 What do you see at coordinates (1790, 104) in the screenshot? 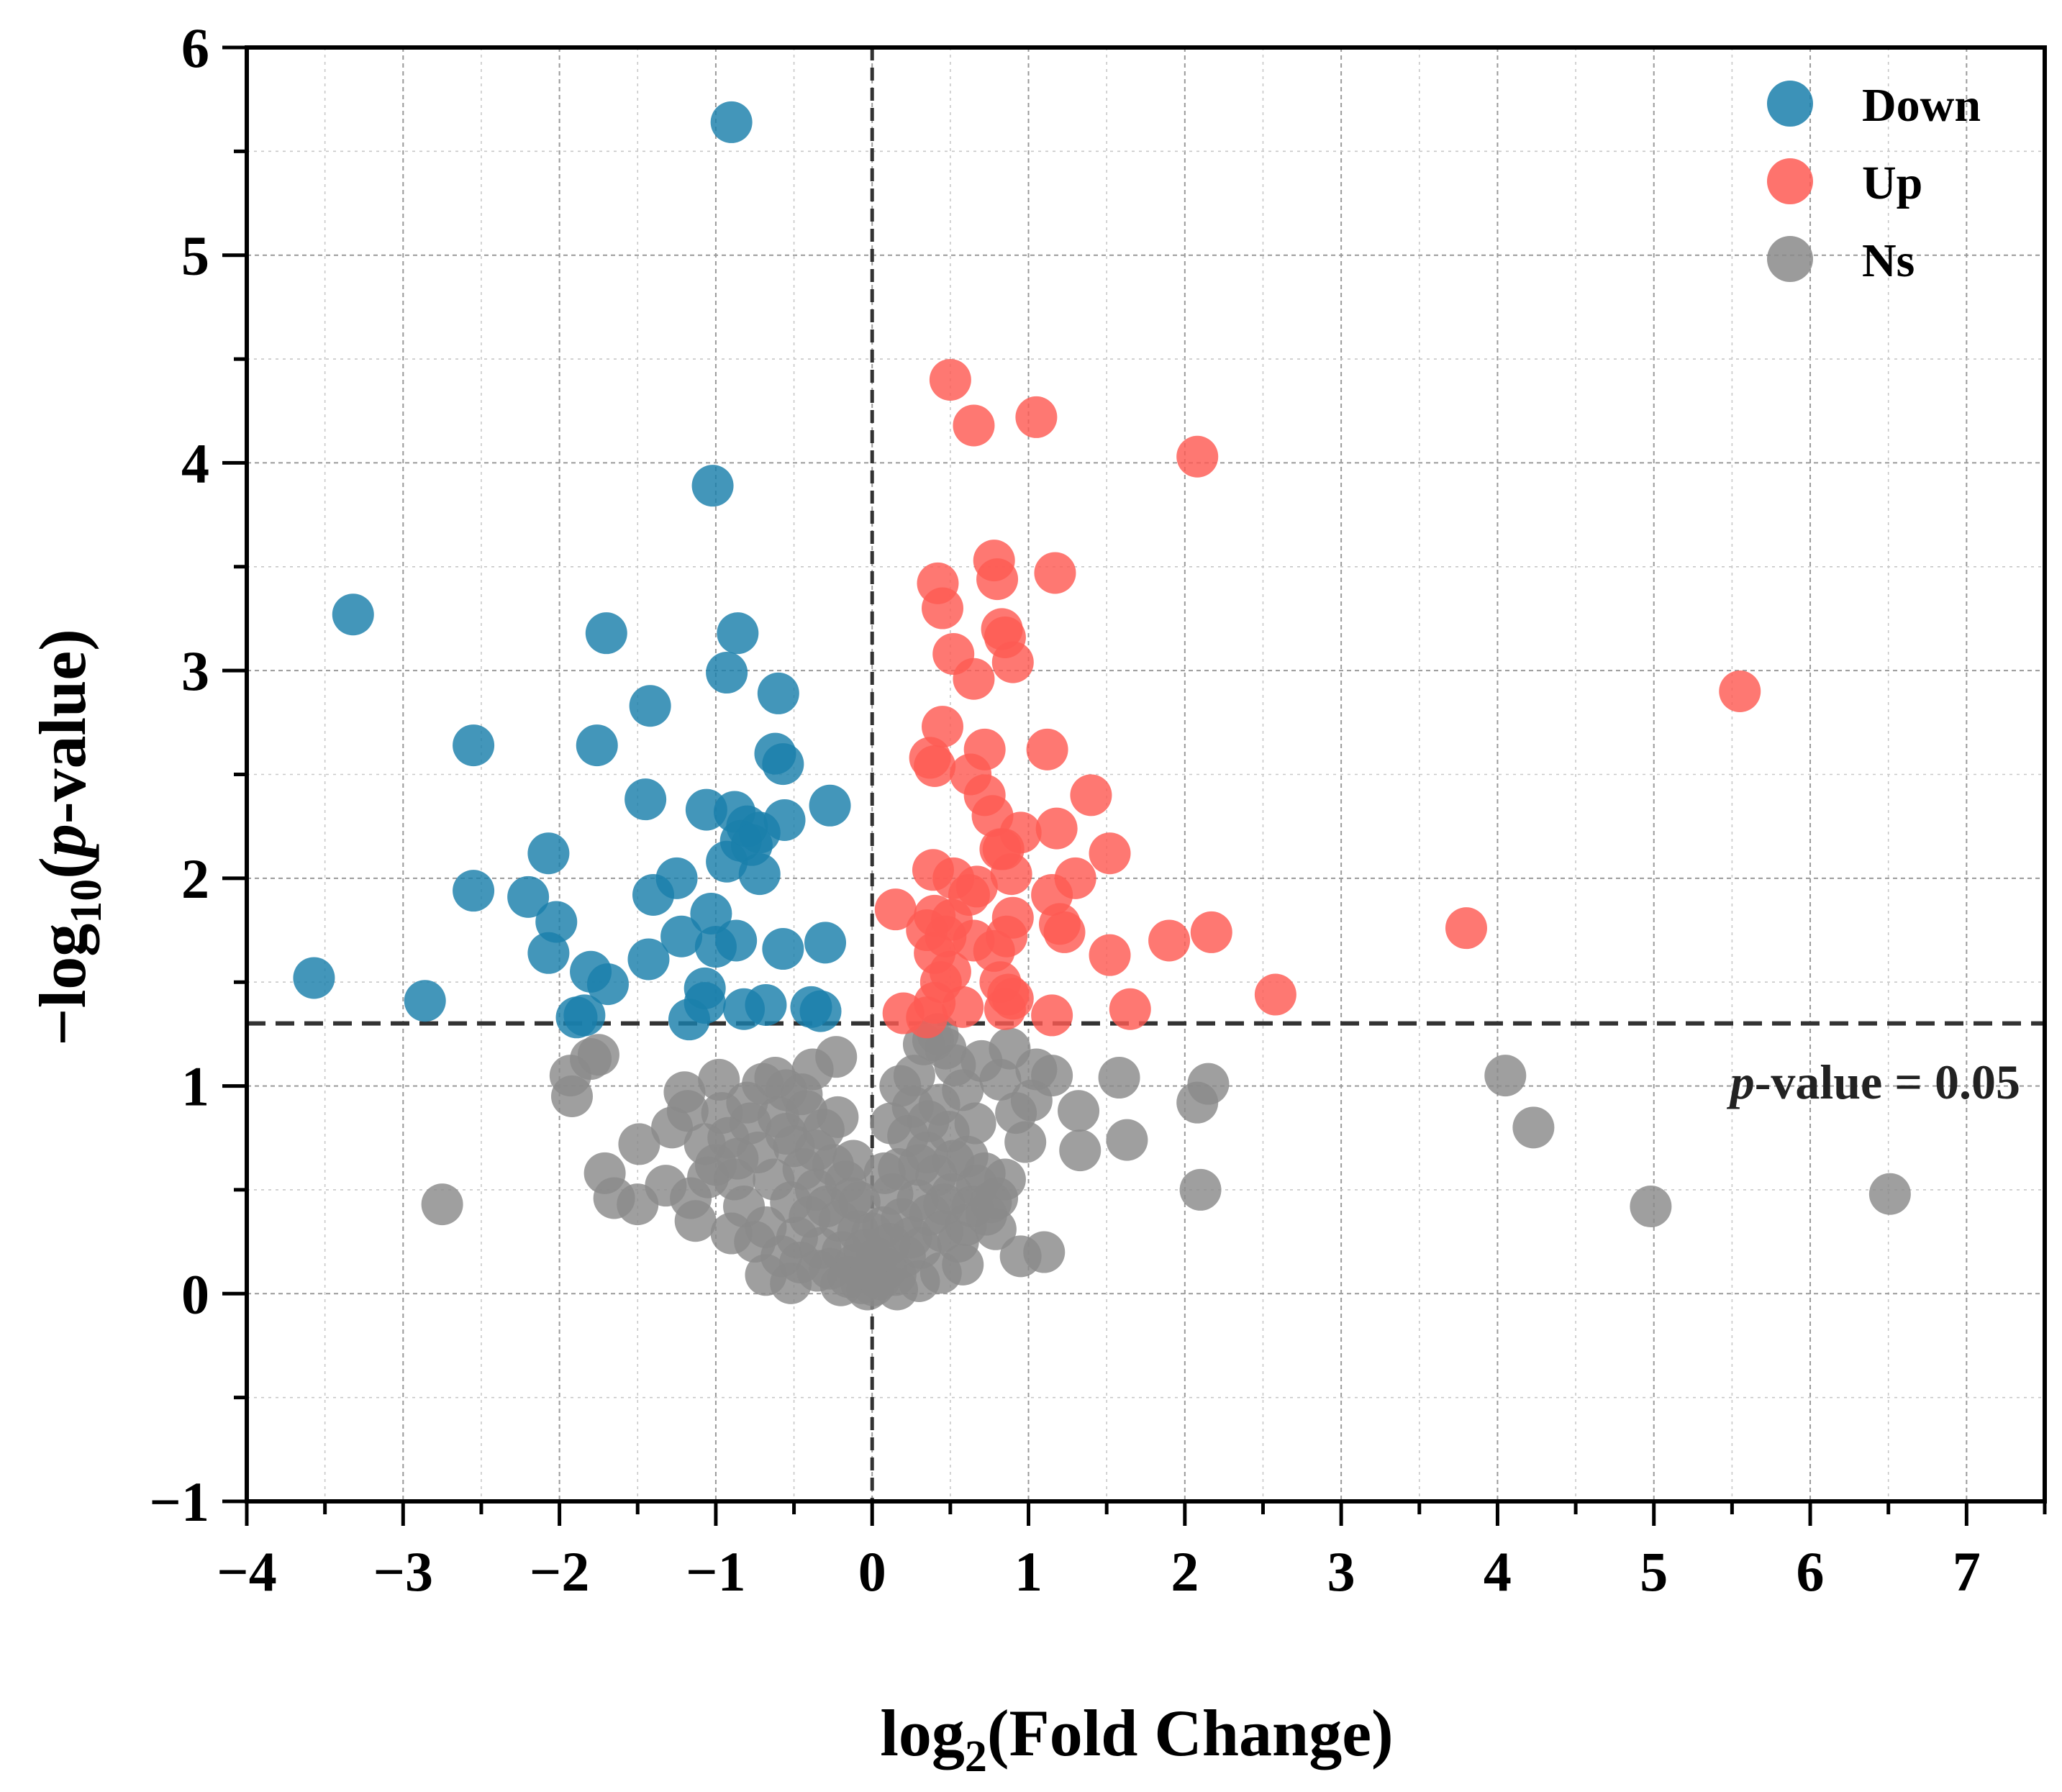
I see `legend-marker-down` at bounding box center [1790, 104].